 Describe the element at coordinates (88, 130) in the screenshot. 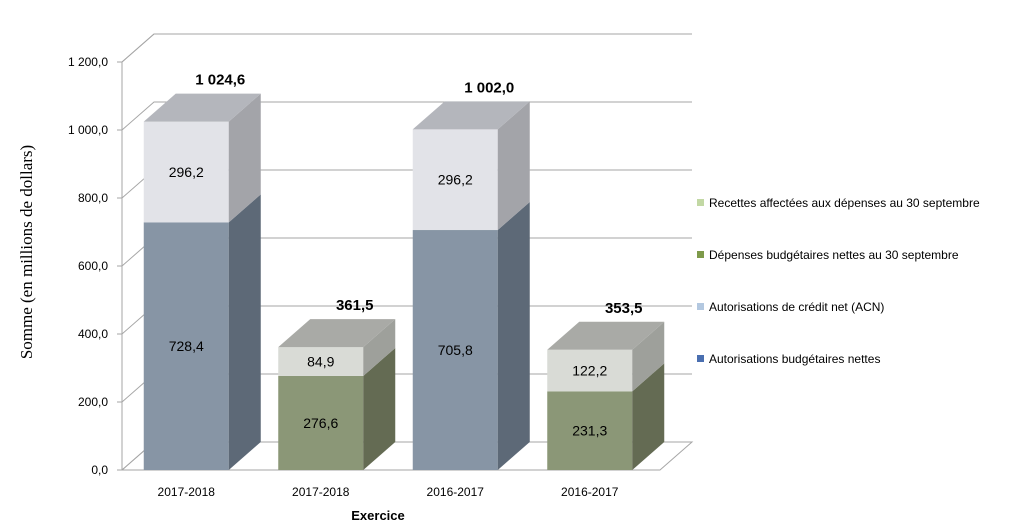

I see `y-tick-label: 1 000,0` at that location.